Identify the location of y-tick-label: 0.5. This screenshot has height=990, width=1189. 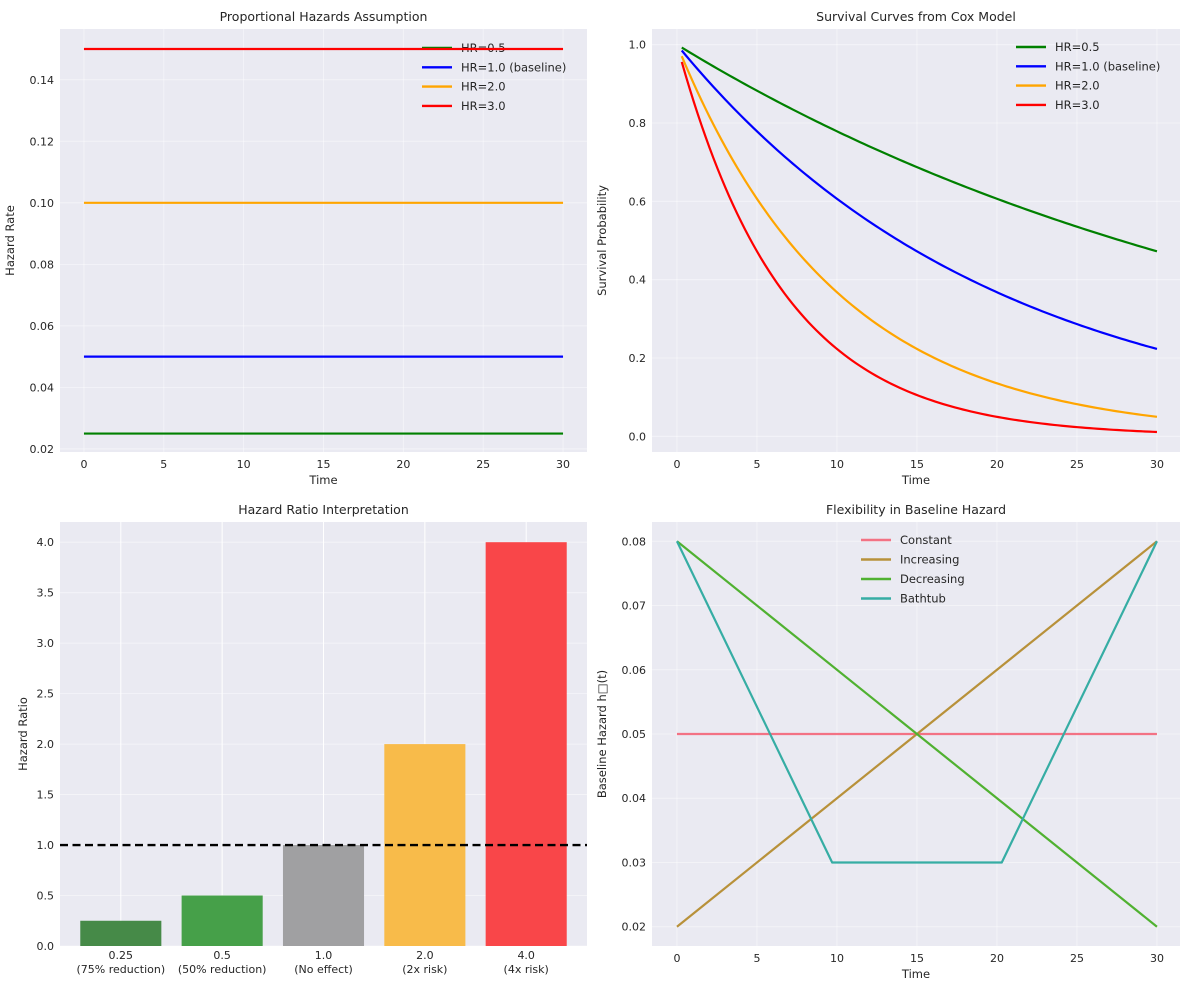
(46, 896).